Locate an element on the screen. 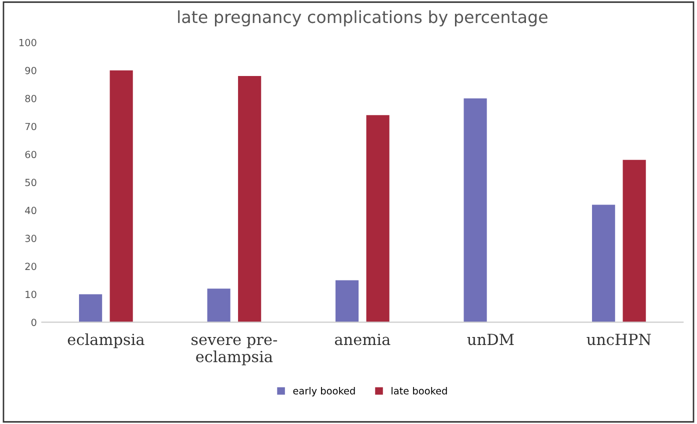 This screenshot has width=697, height=424. legend-label: late booked is located at coordinates (419, 390).